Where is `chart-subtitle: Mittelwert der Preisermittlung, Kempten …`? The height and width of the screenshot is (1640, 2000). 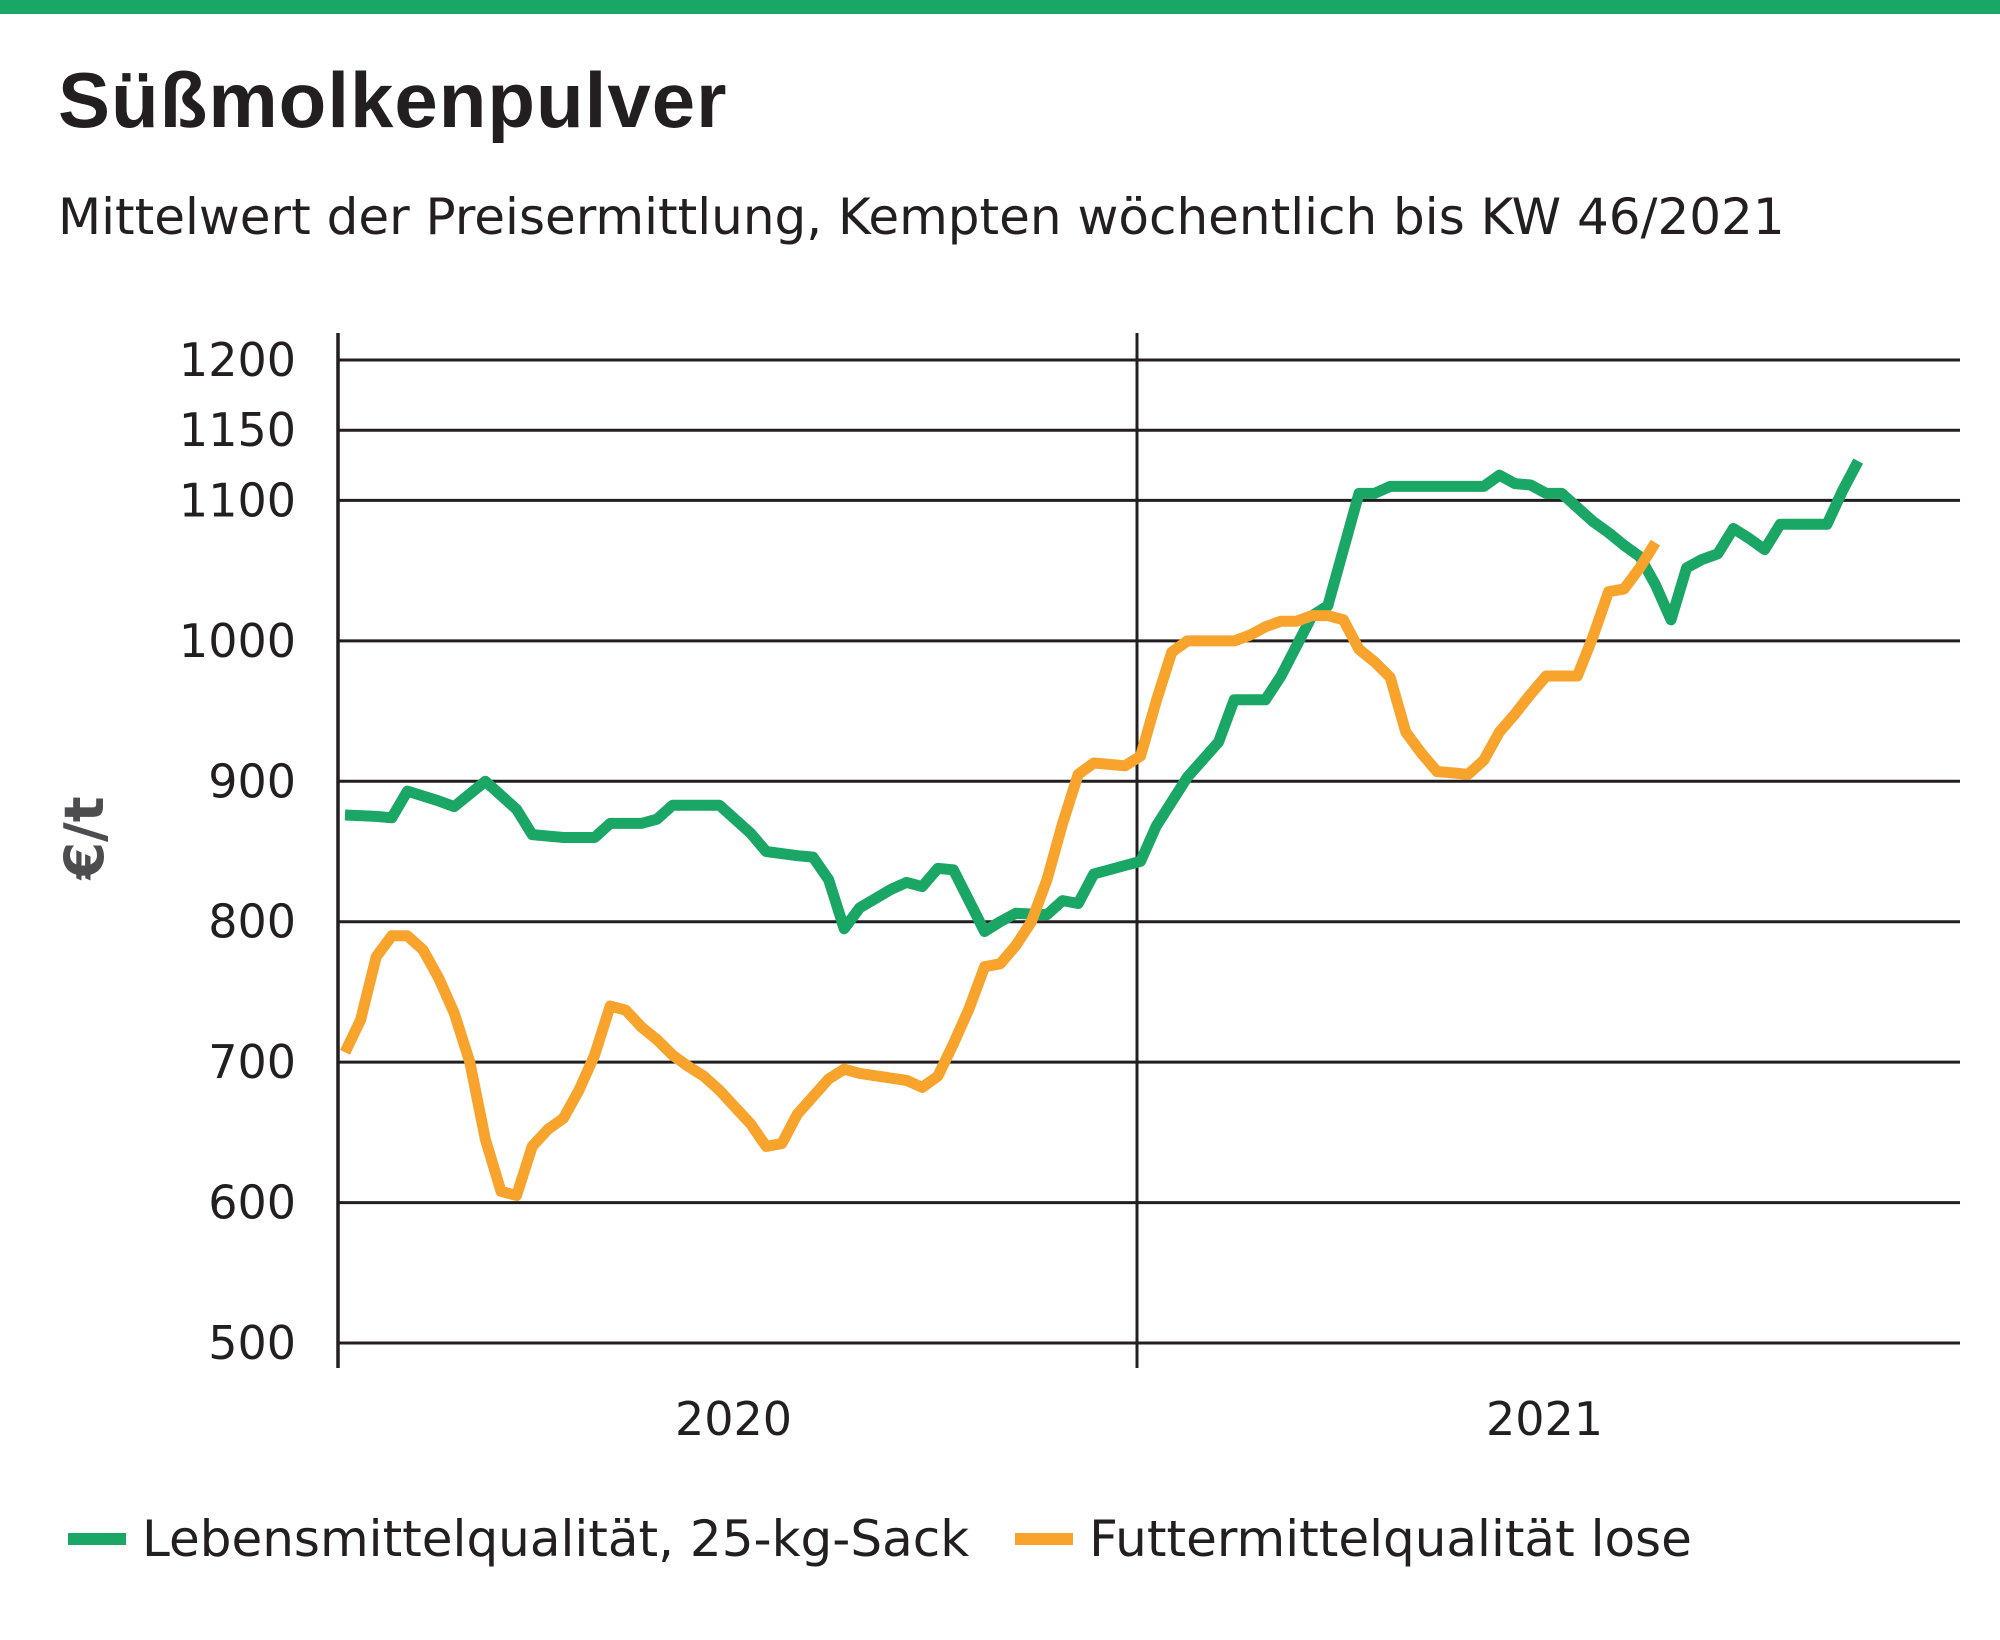
chart-subtitle: Mittelwert der Preisermittlung, Kempten … is located at coordinates (921, 217).